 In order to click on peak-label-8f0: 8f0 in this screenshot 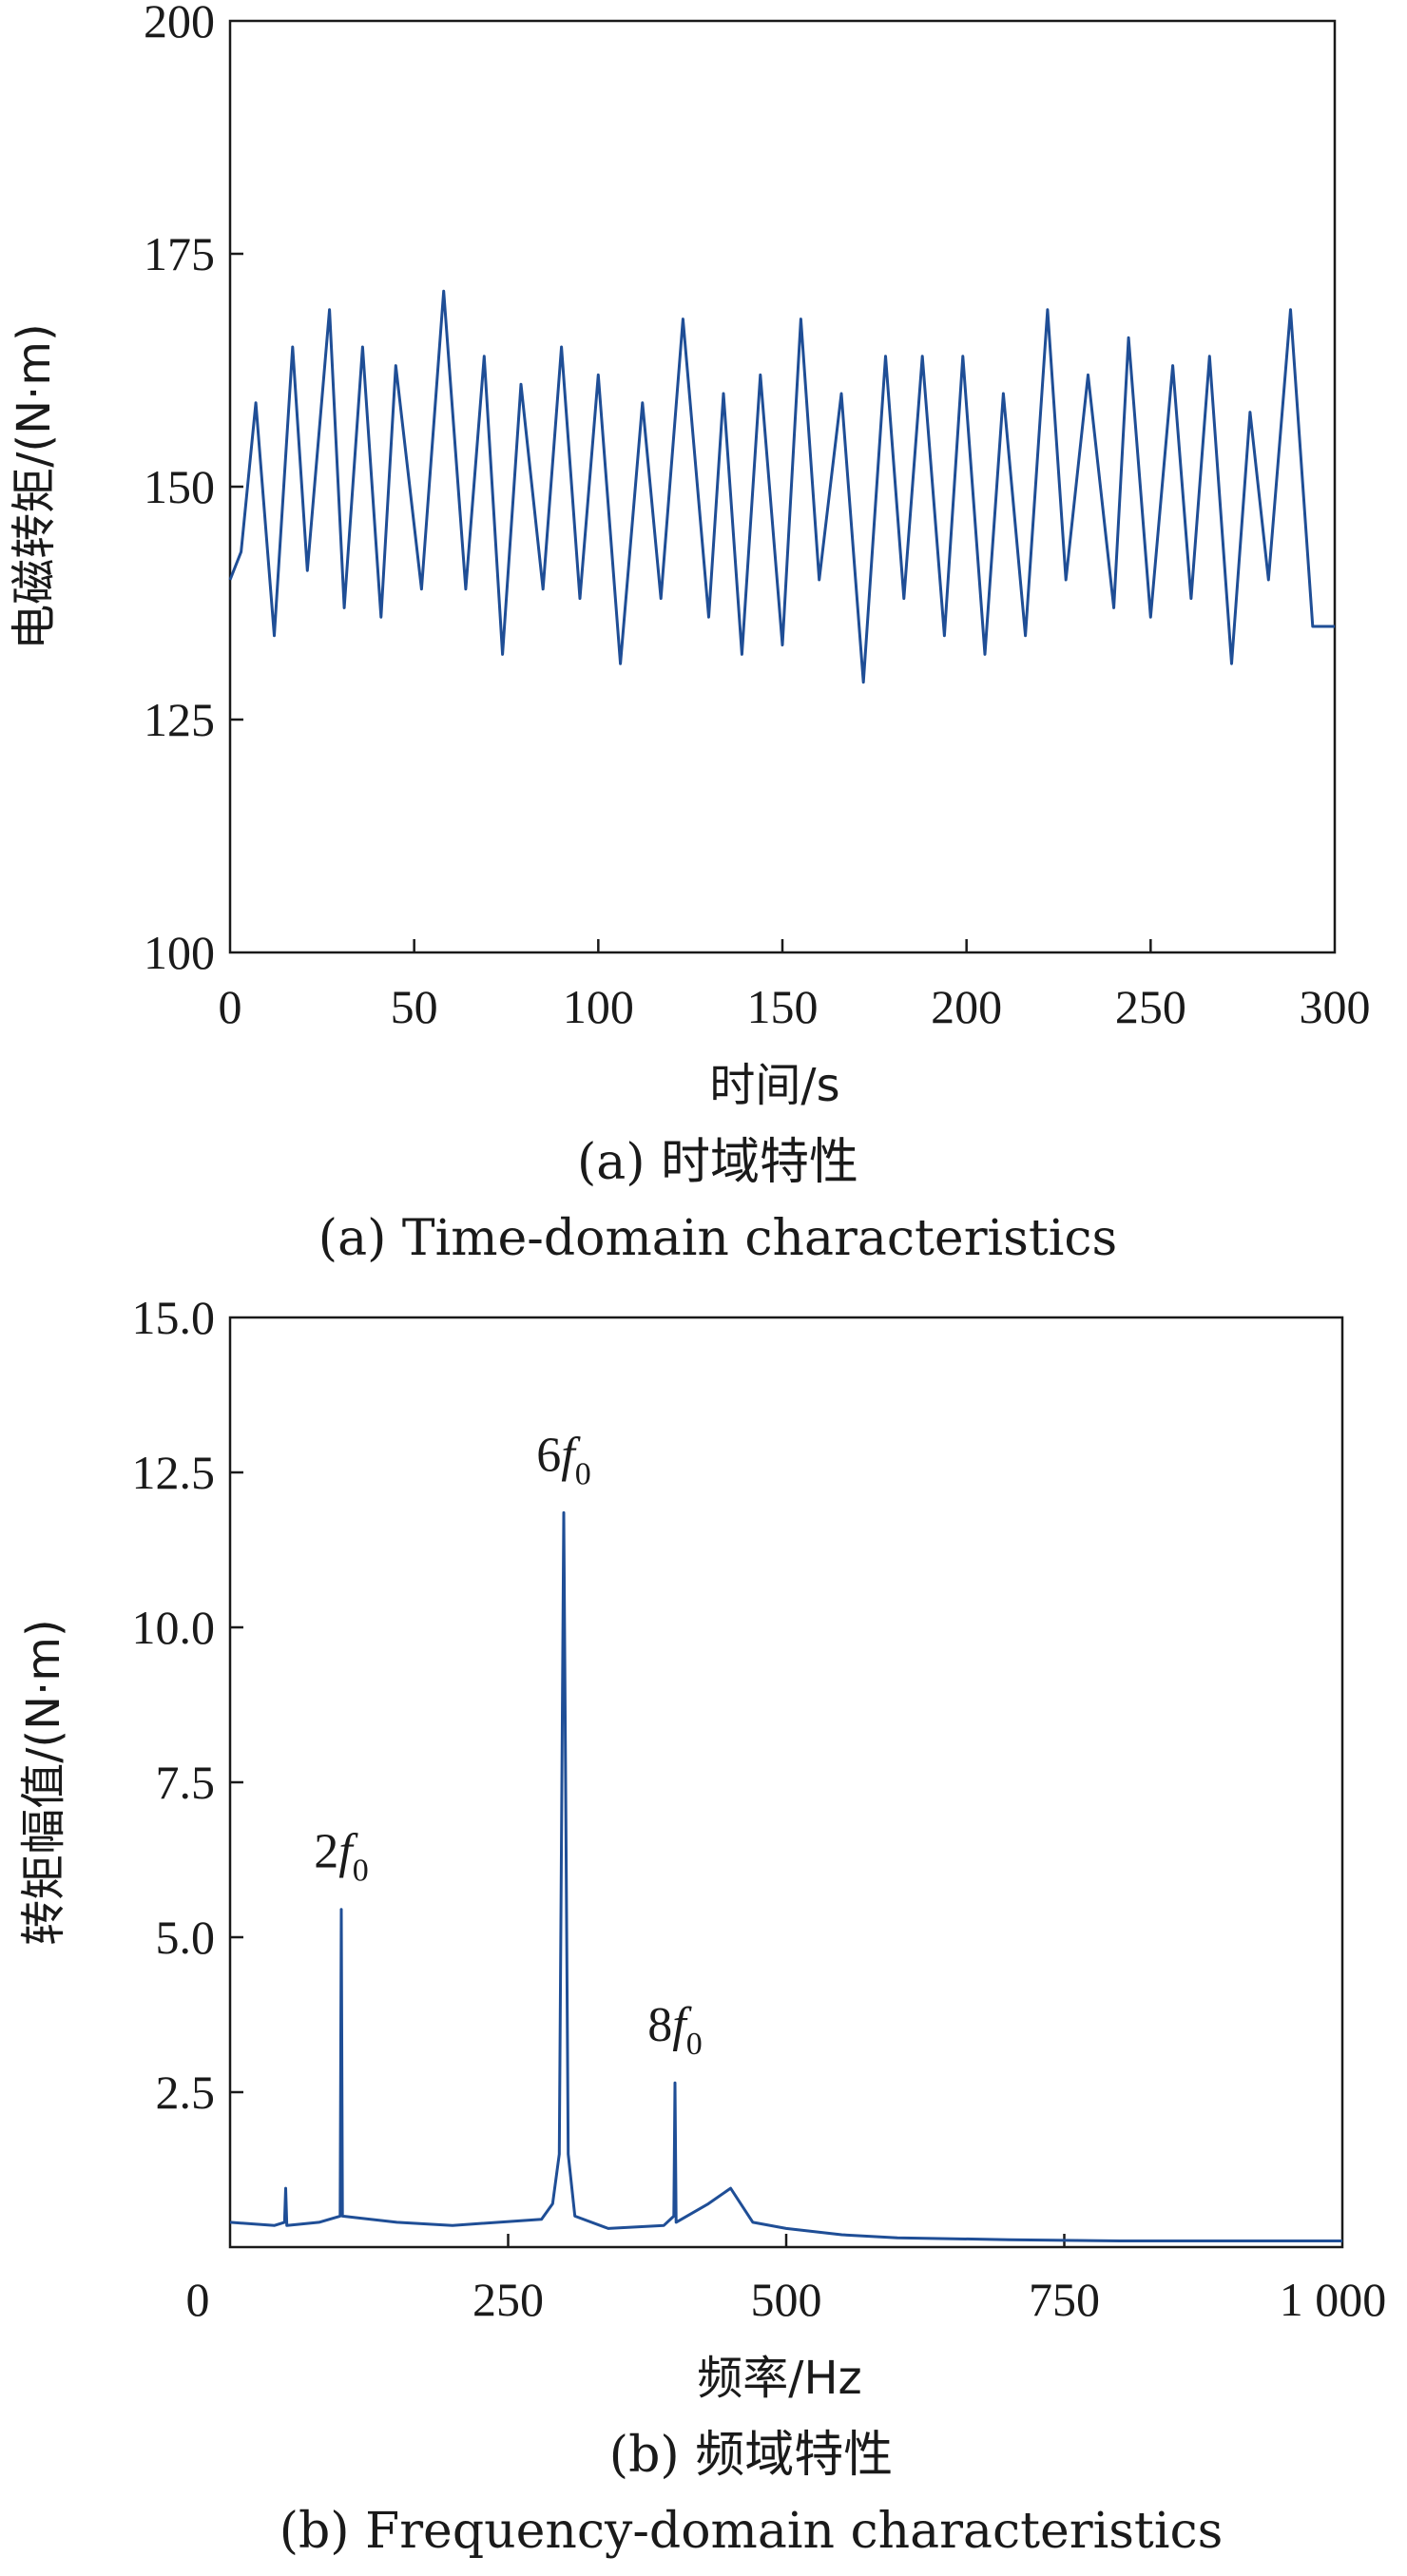, I will do `click(674, 2030)`.